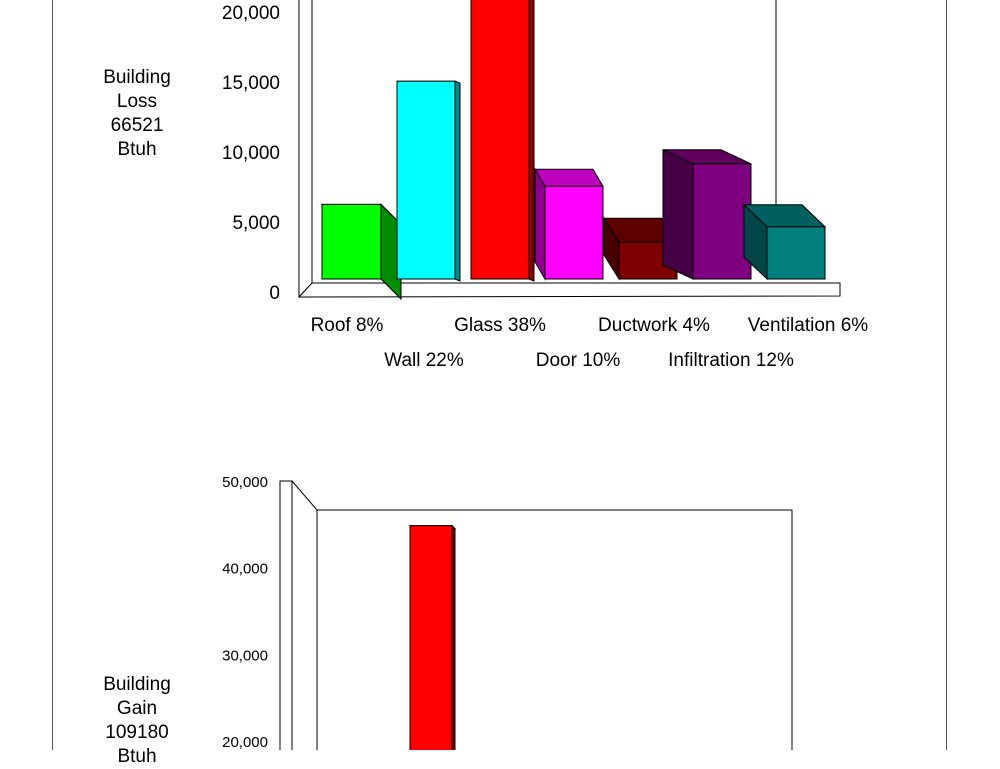 The height and width of the screenshot is (769, 1000). I want to click on gain-y-tick-label: 40,000, so click(245, 569).